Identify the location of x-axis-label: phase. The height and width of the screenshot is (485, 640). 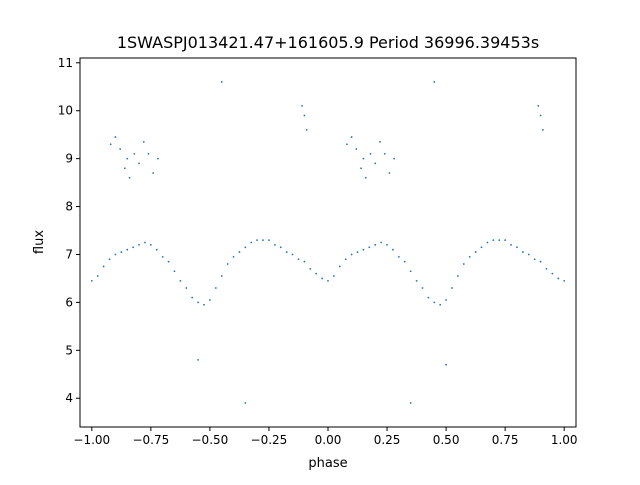
(327, 463).